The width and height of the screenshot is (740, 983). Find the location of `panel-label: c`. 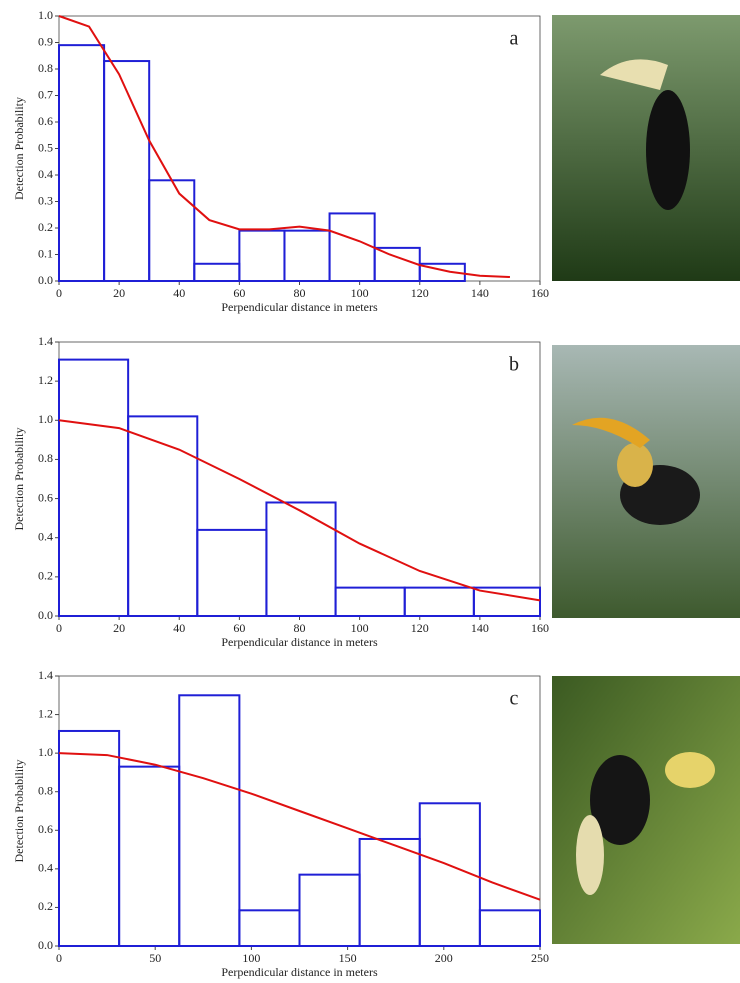

panel-label: c is located at coordinates (514, 699).